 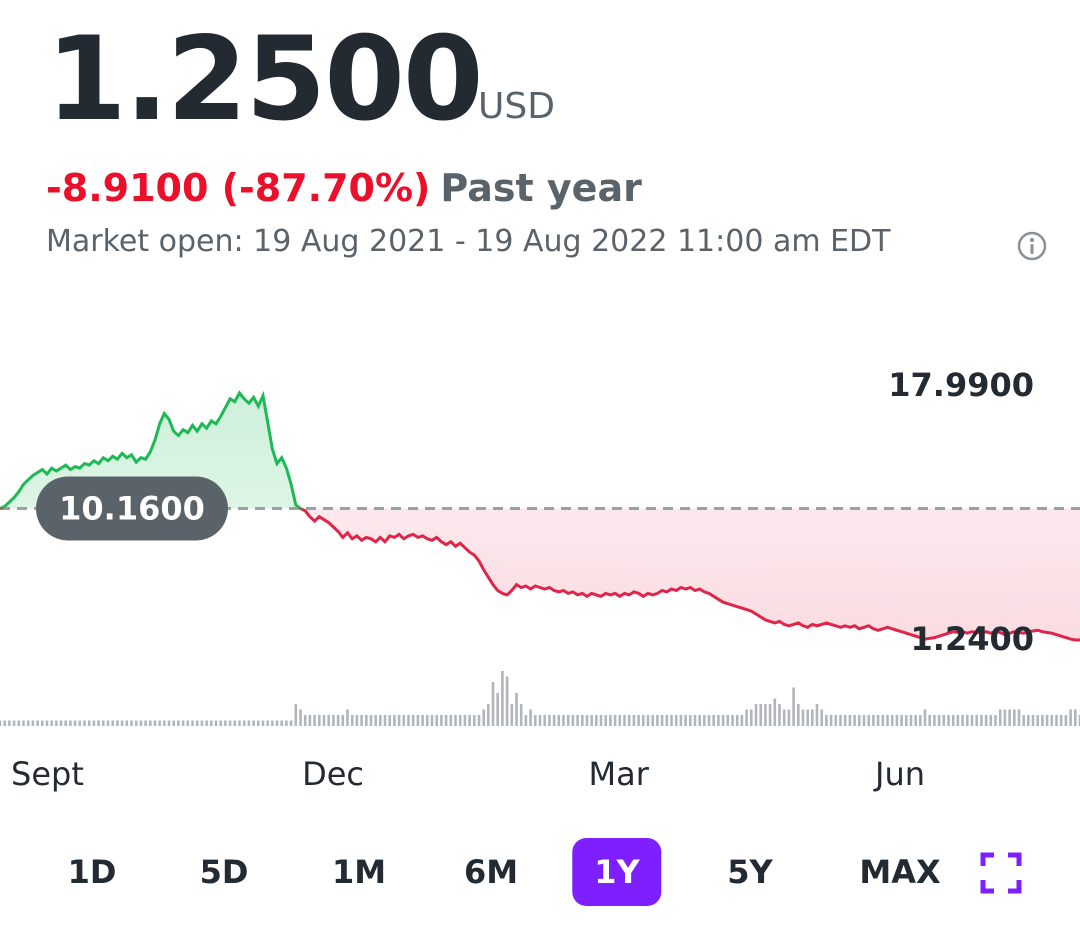 I want to click on range-button-1d: 1D, so click(x=92, y=872).